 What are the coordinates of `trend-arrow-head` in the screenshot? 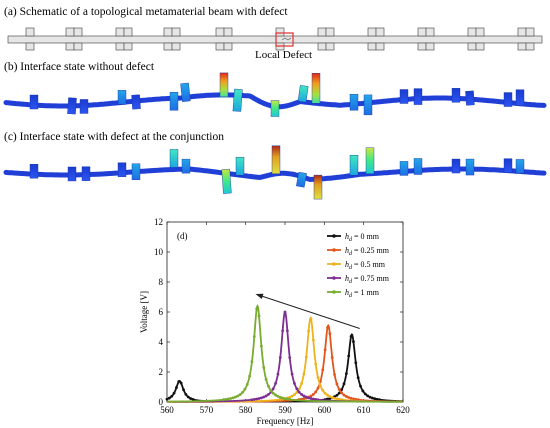 It's located at (259, 296).